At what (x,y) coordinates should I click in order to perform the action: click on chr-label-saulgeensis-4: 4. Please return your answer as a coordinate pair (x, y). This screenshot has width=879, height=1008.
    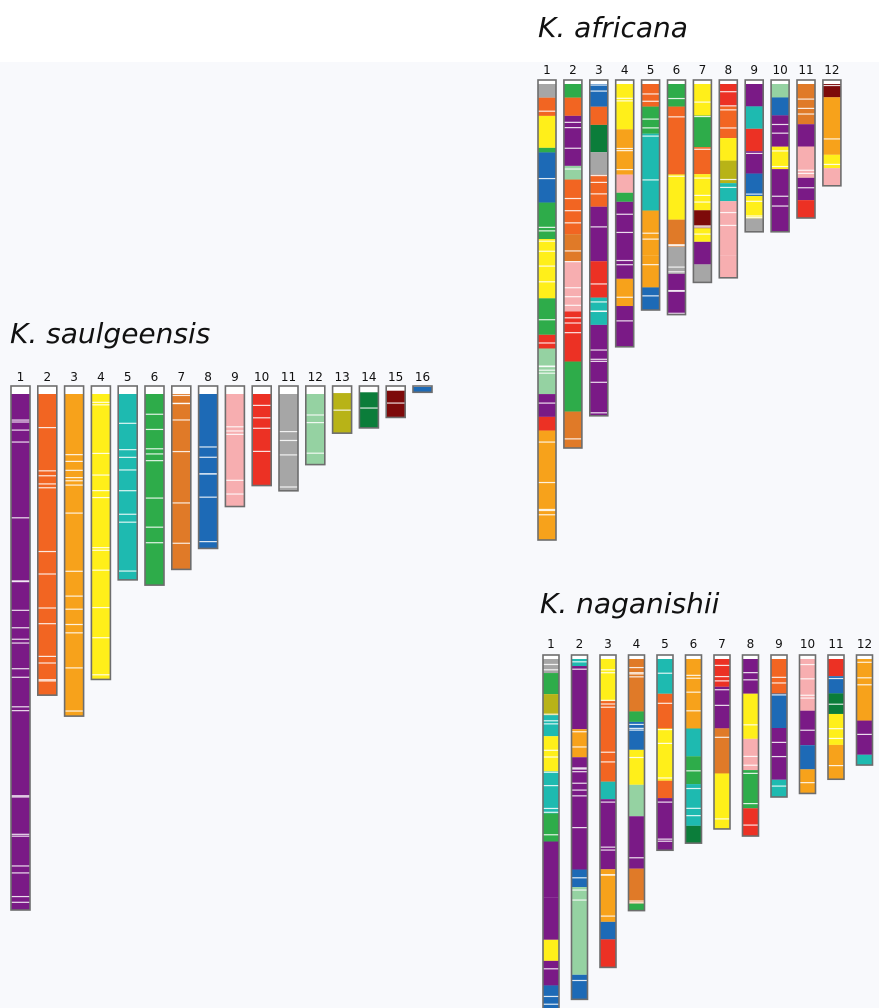
    Looking at the image, I should click on (101, 377).